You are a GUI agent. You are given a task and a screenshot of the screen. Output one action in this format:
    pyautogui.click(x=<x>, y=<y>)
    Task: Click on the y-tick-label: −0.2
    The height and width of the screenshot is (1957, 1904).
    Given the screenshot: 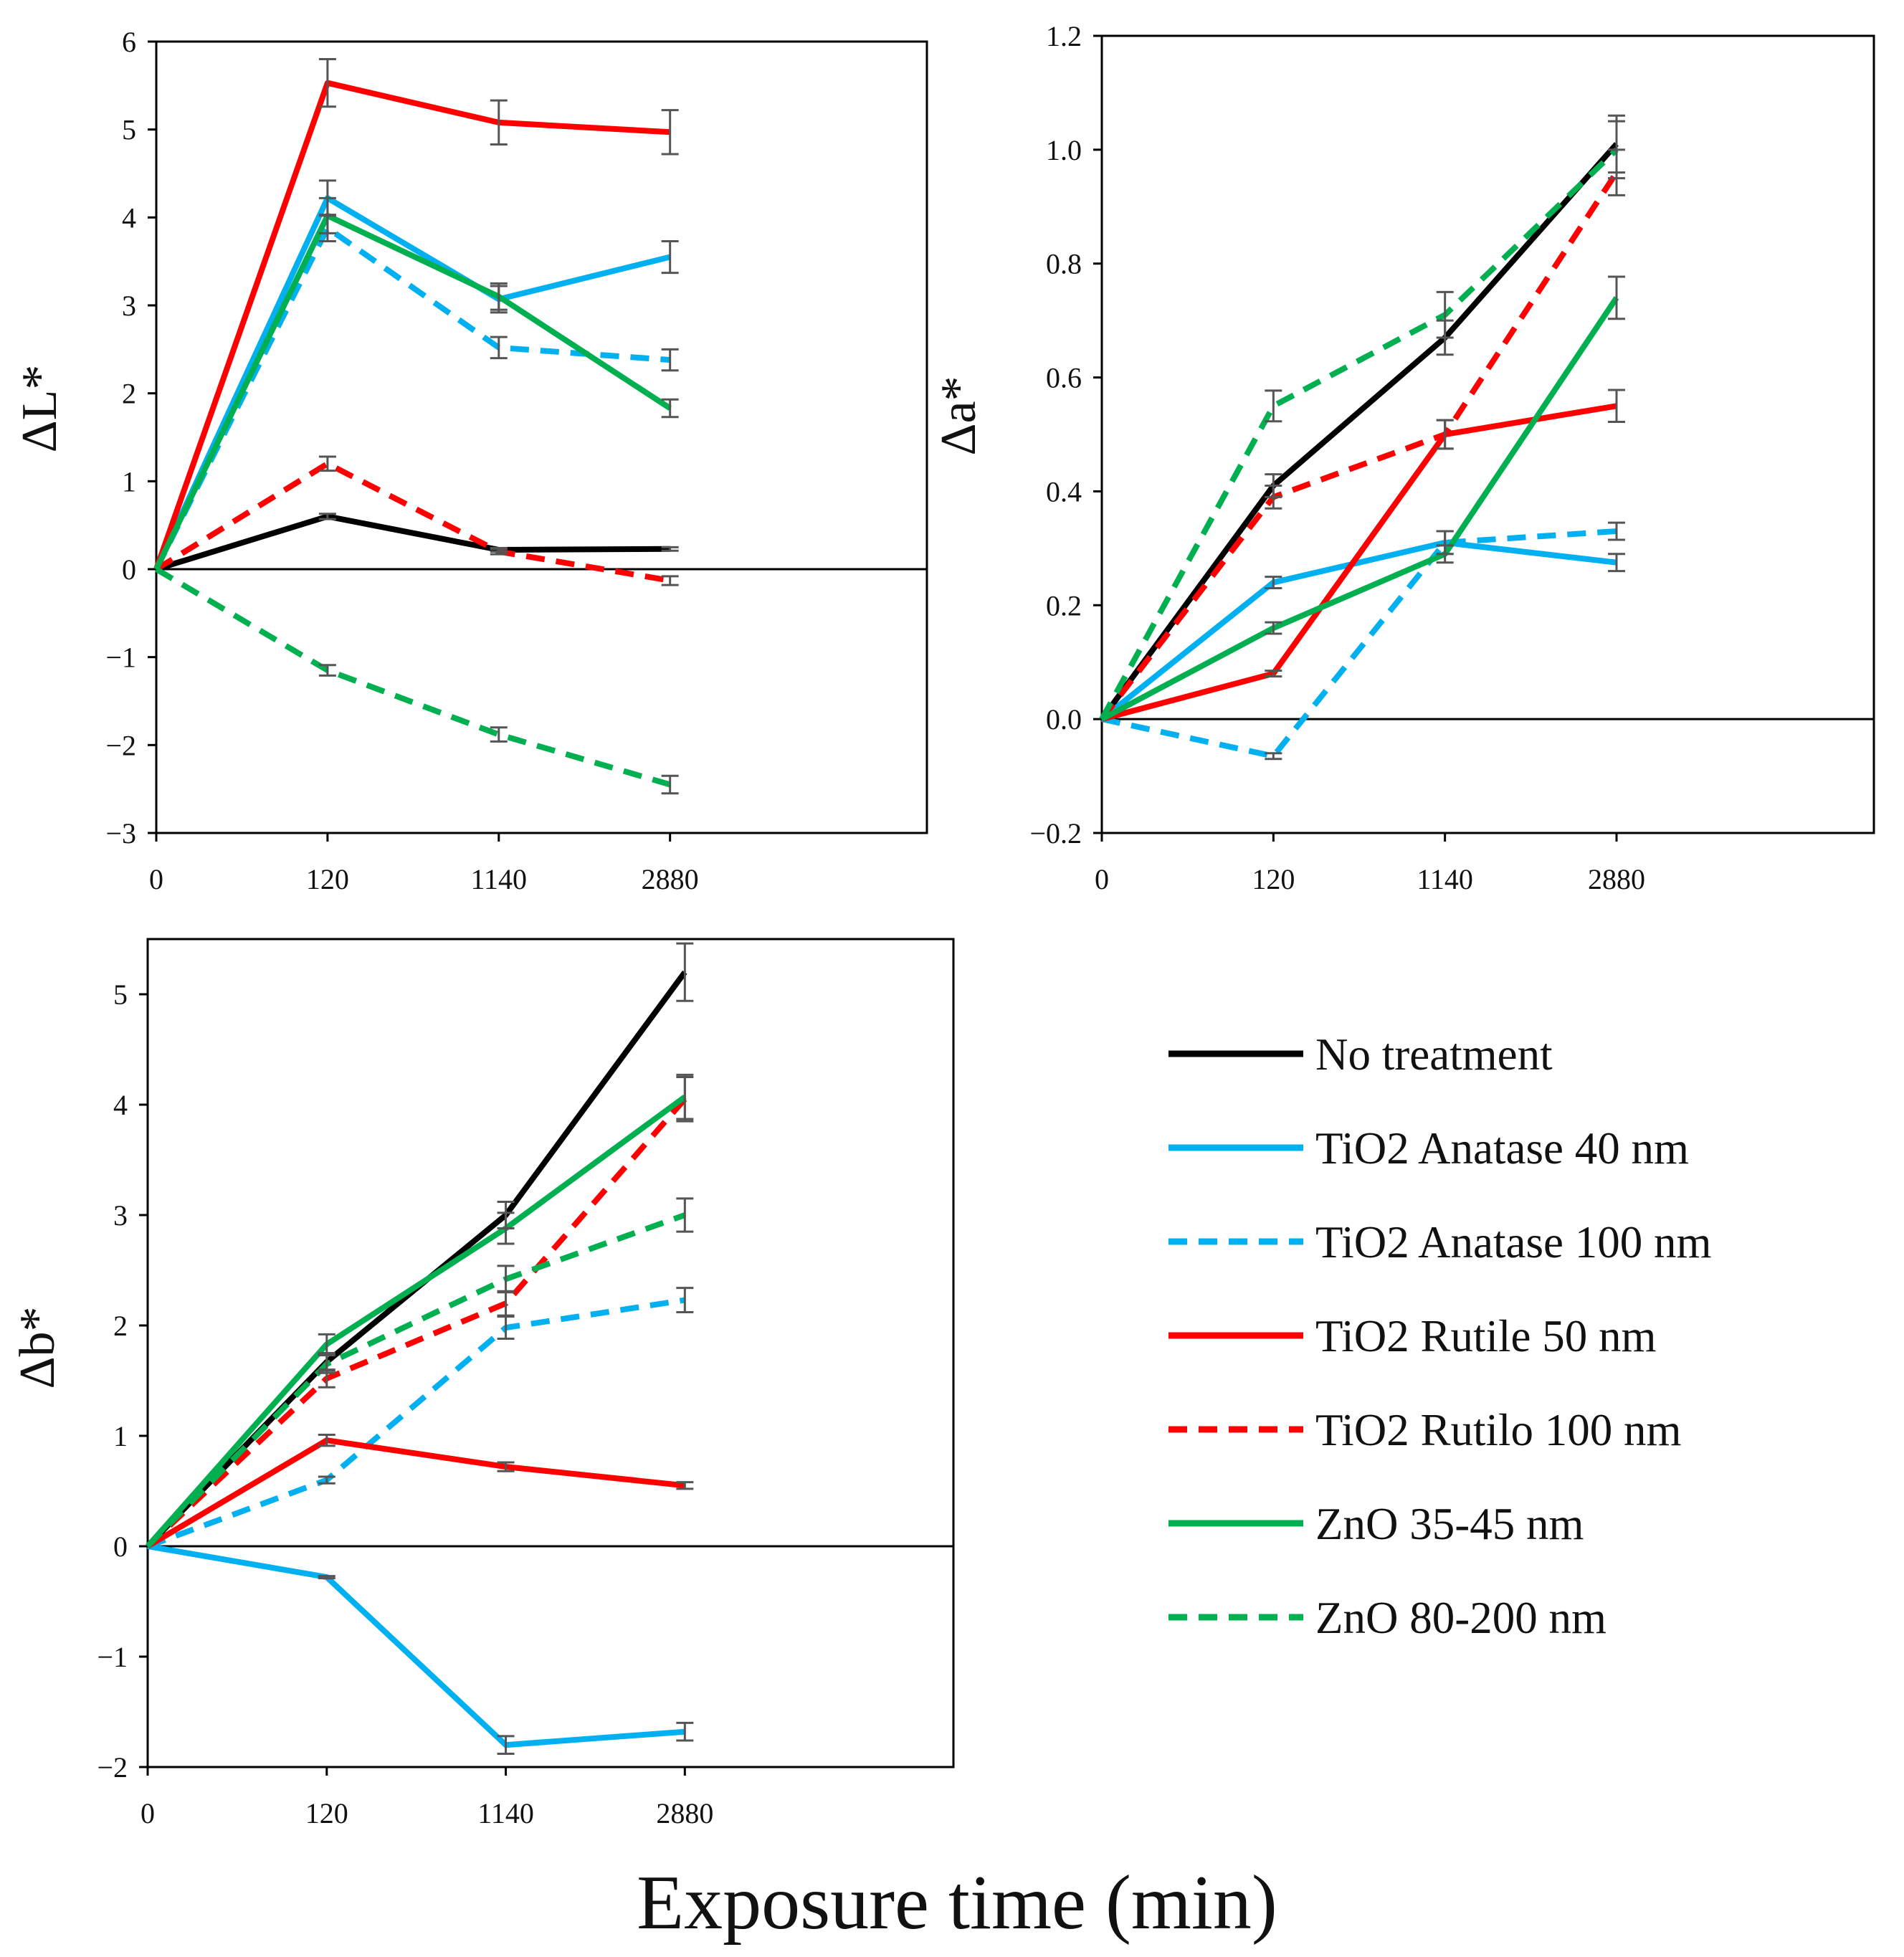 What is the action you would take?
    pyautogui.click(x=1055, y=833)
    